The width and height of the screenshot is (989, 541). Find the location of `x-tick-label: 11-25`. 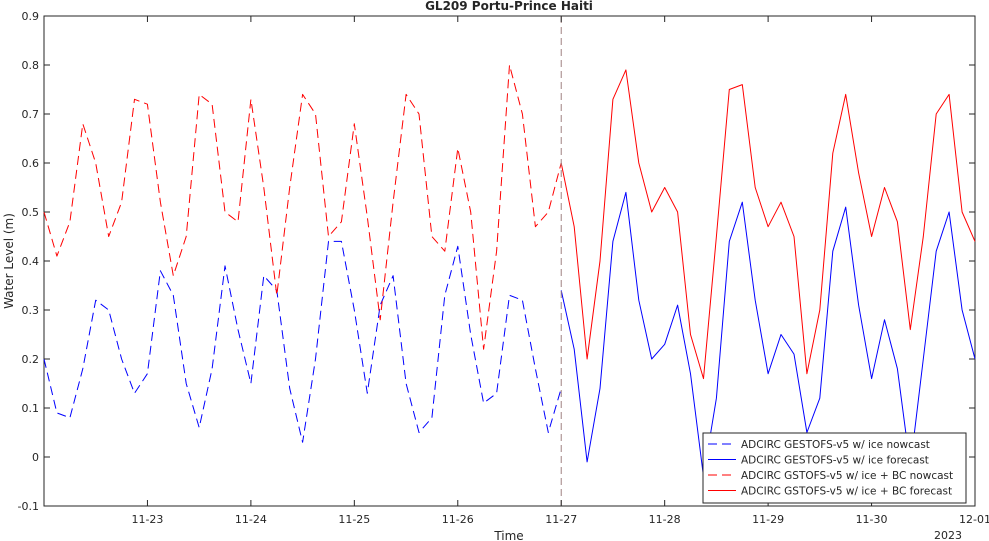

x-tick-label: 11-25 is located at coordinates (354, 519).